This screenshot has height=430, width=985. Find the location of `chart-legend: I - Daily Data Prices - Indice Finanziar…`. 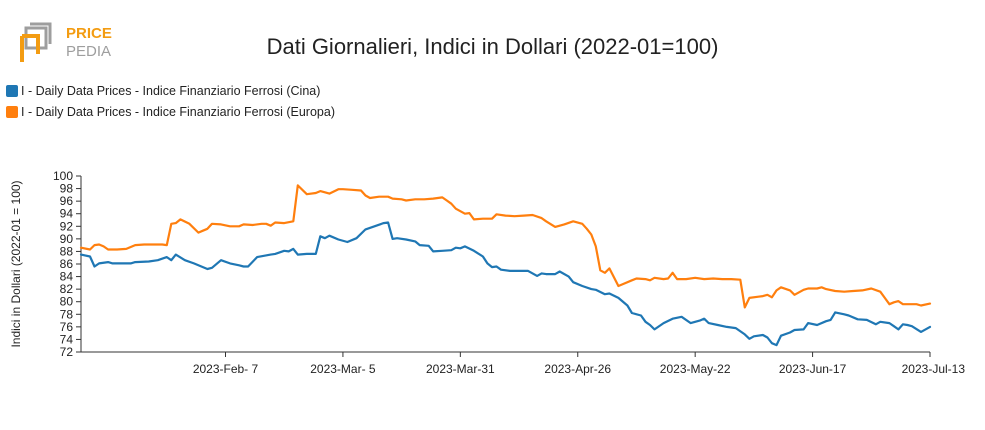

chart-legend: I - Daily Data Prices - Indice Finanziar… is located at coordinates (170, 101).